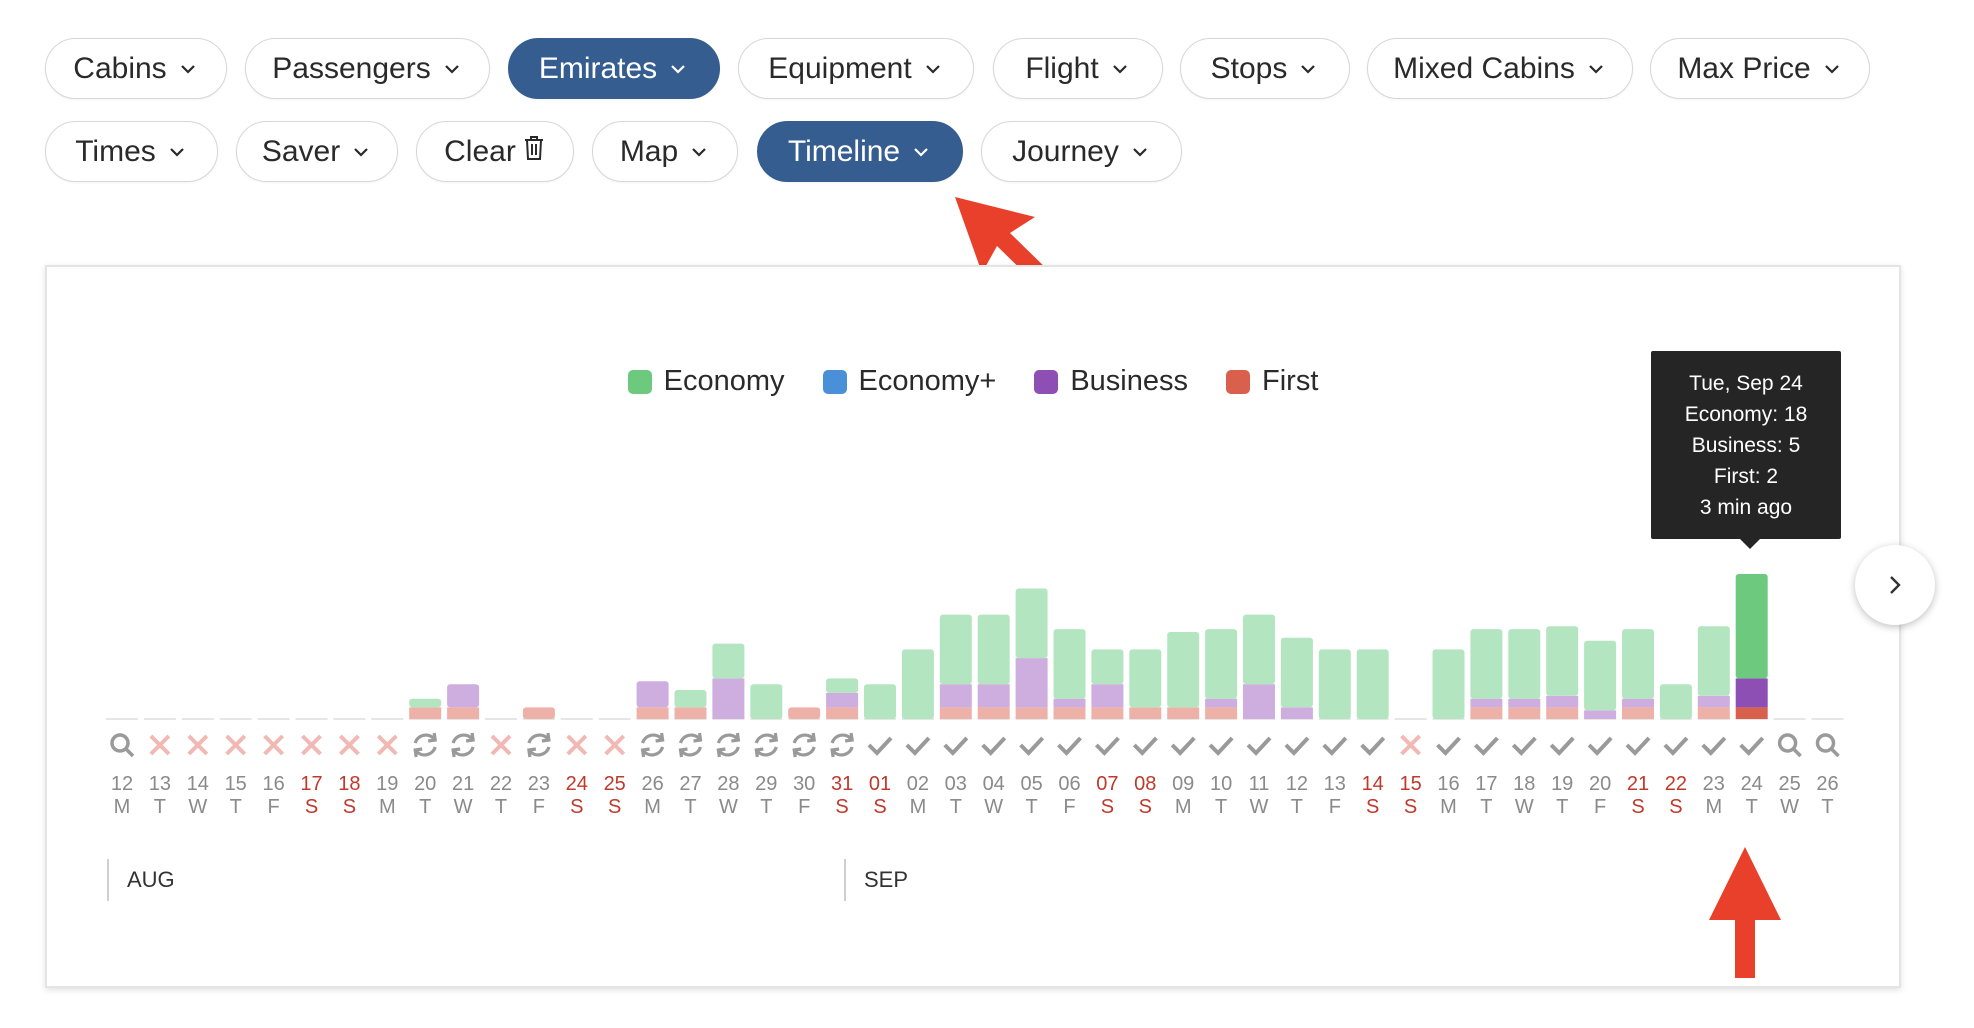 The width and height of the screenshot is (1974, 1028). I want to click on day-column: 13T, so click(159, 768).